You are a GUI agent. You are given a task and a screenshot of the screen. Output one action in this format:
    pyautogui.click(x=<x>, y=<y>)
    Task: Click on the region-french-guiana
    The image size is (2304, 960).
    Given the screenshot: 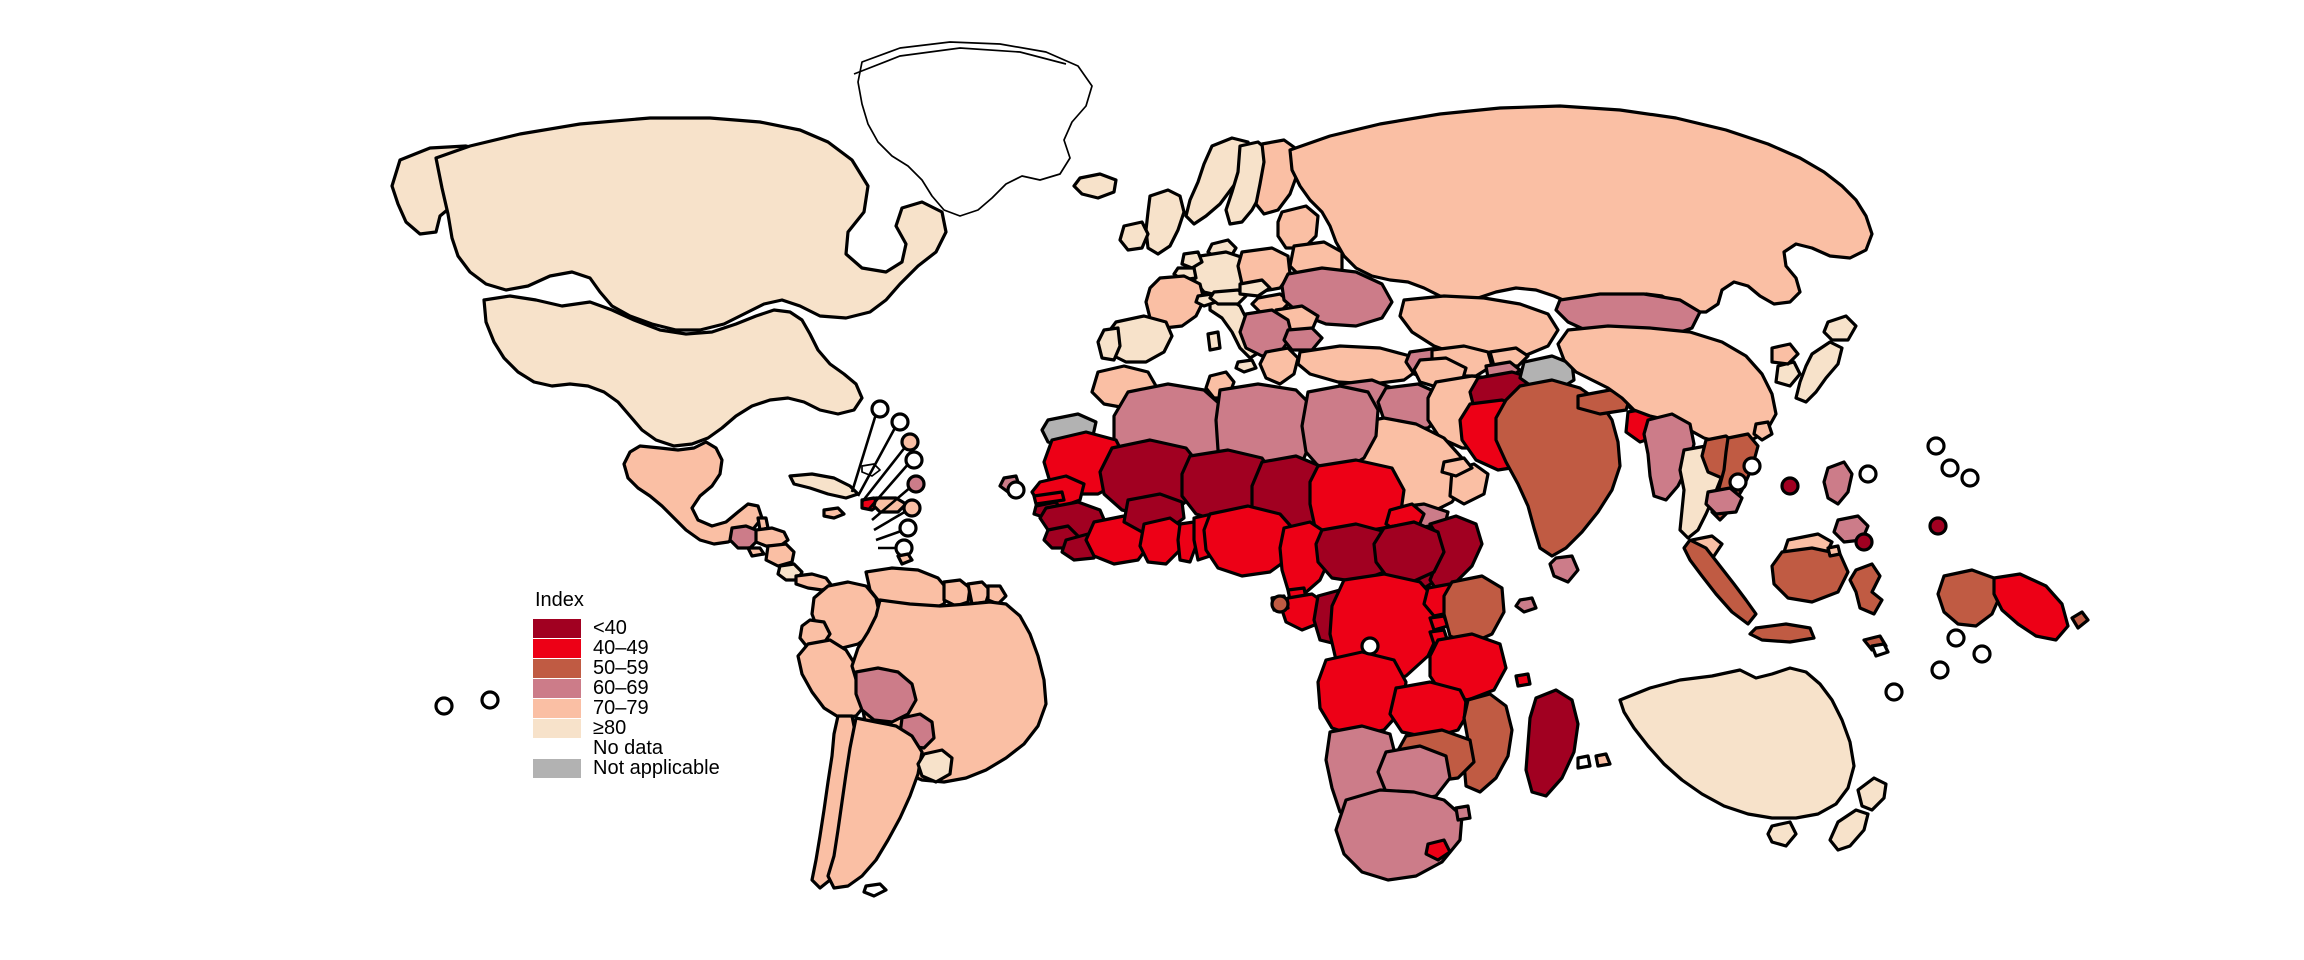 What is the action you would take?
    pyautogui.click(x=997, y=595)
    